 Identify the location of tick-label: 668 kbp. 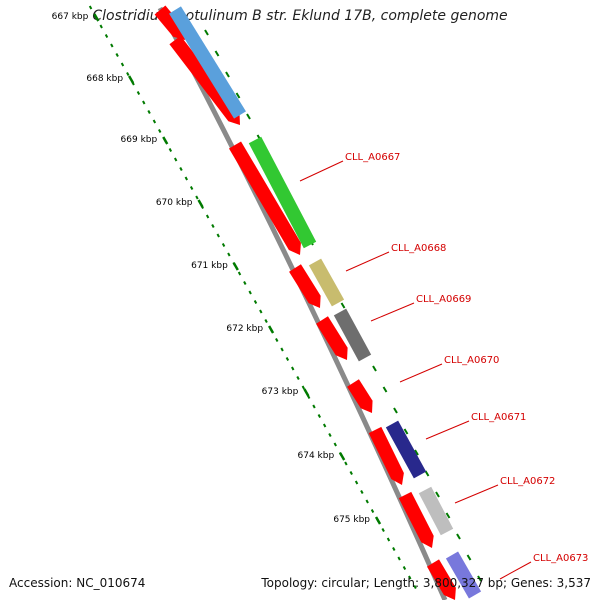
(104, 79).